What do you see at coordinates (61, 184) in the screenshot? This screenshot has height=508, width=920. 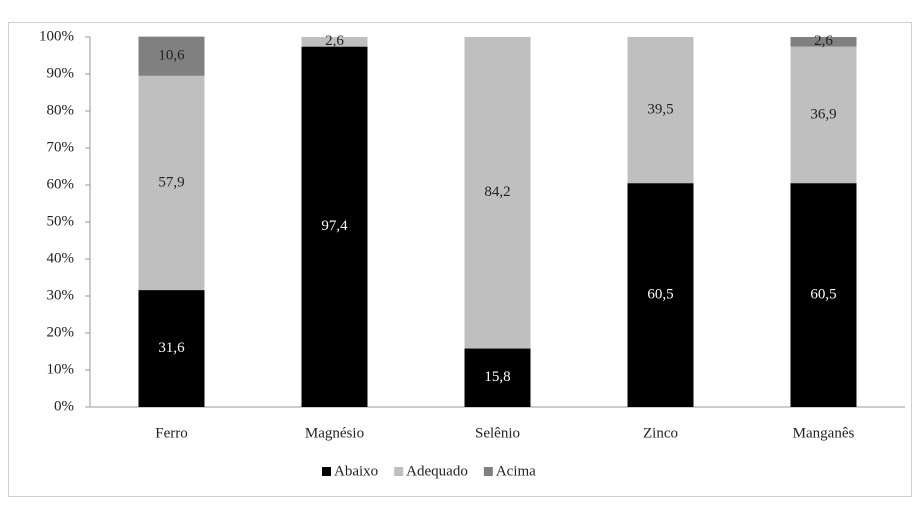 I see `y-tick-label: 60%` at bounding box center [61, 184].